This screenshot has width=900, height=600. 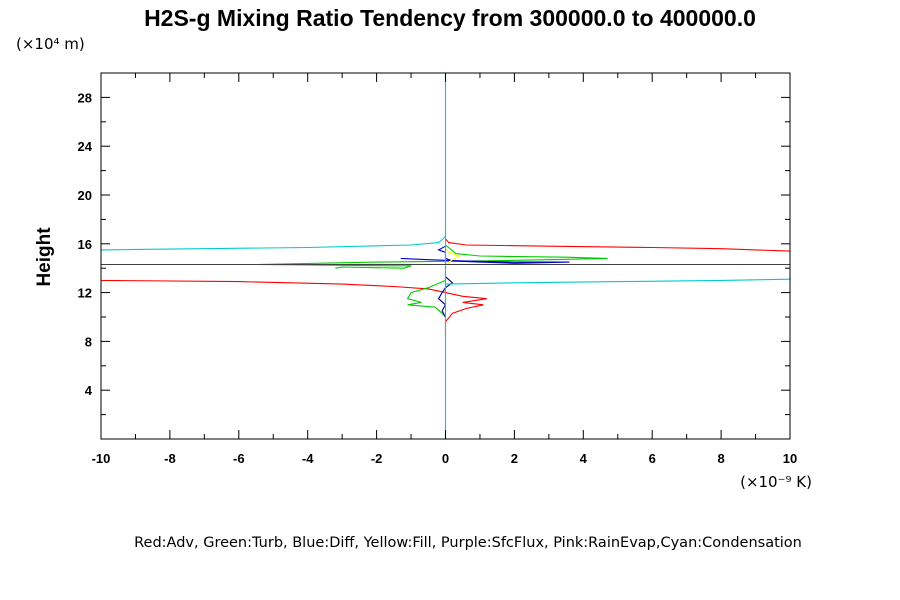 I want to click on x-tick-label: -2, so click(x=377, y=458).